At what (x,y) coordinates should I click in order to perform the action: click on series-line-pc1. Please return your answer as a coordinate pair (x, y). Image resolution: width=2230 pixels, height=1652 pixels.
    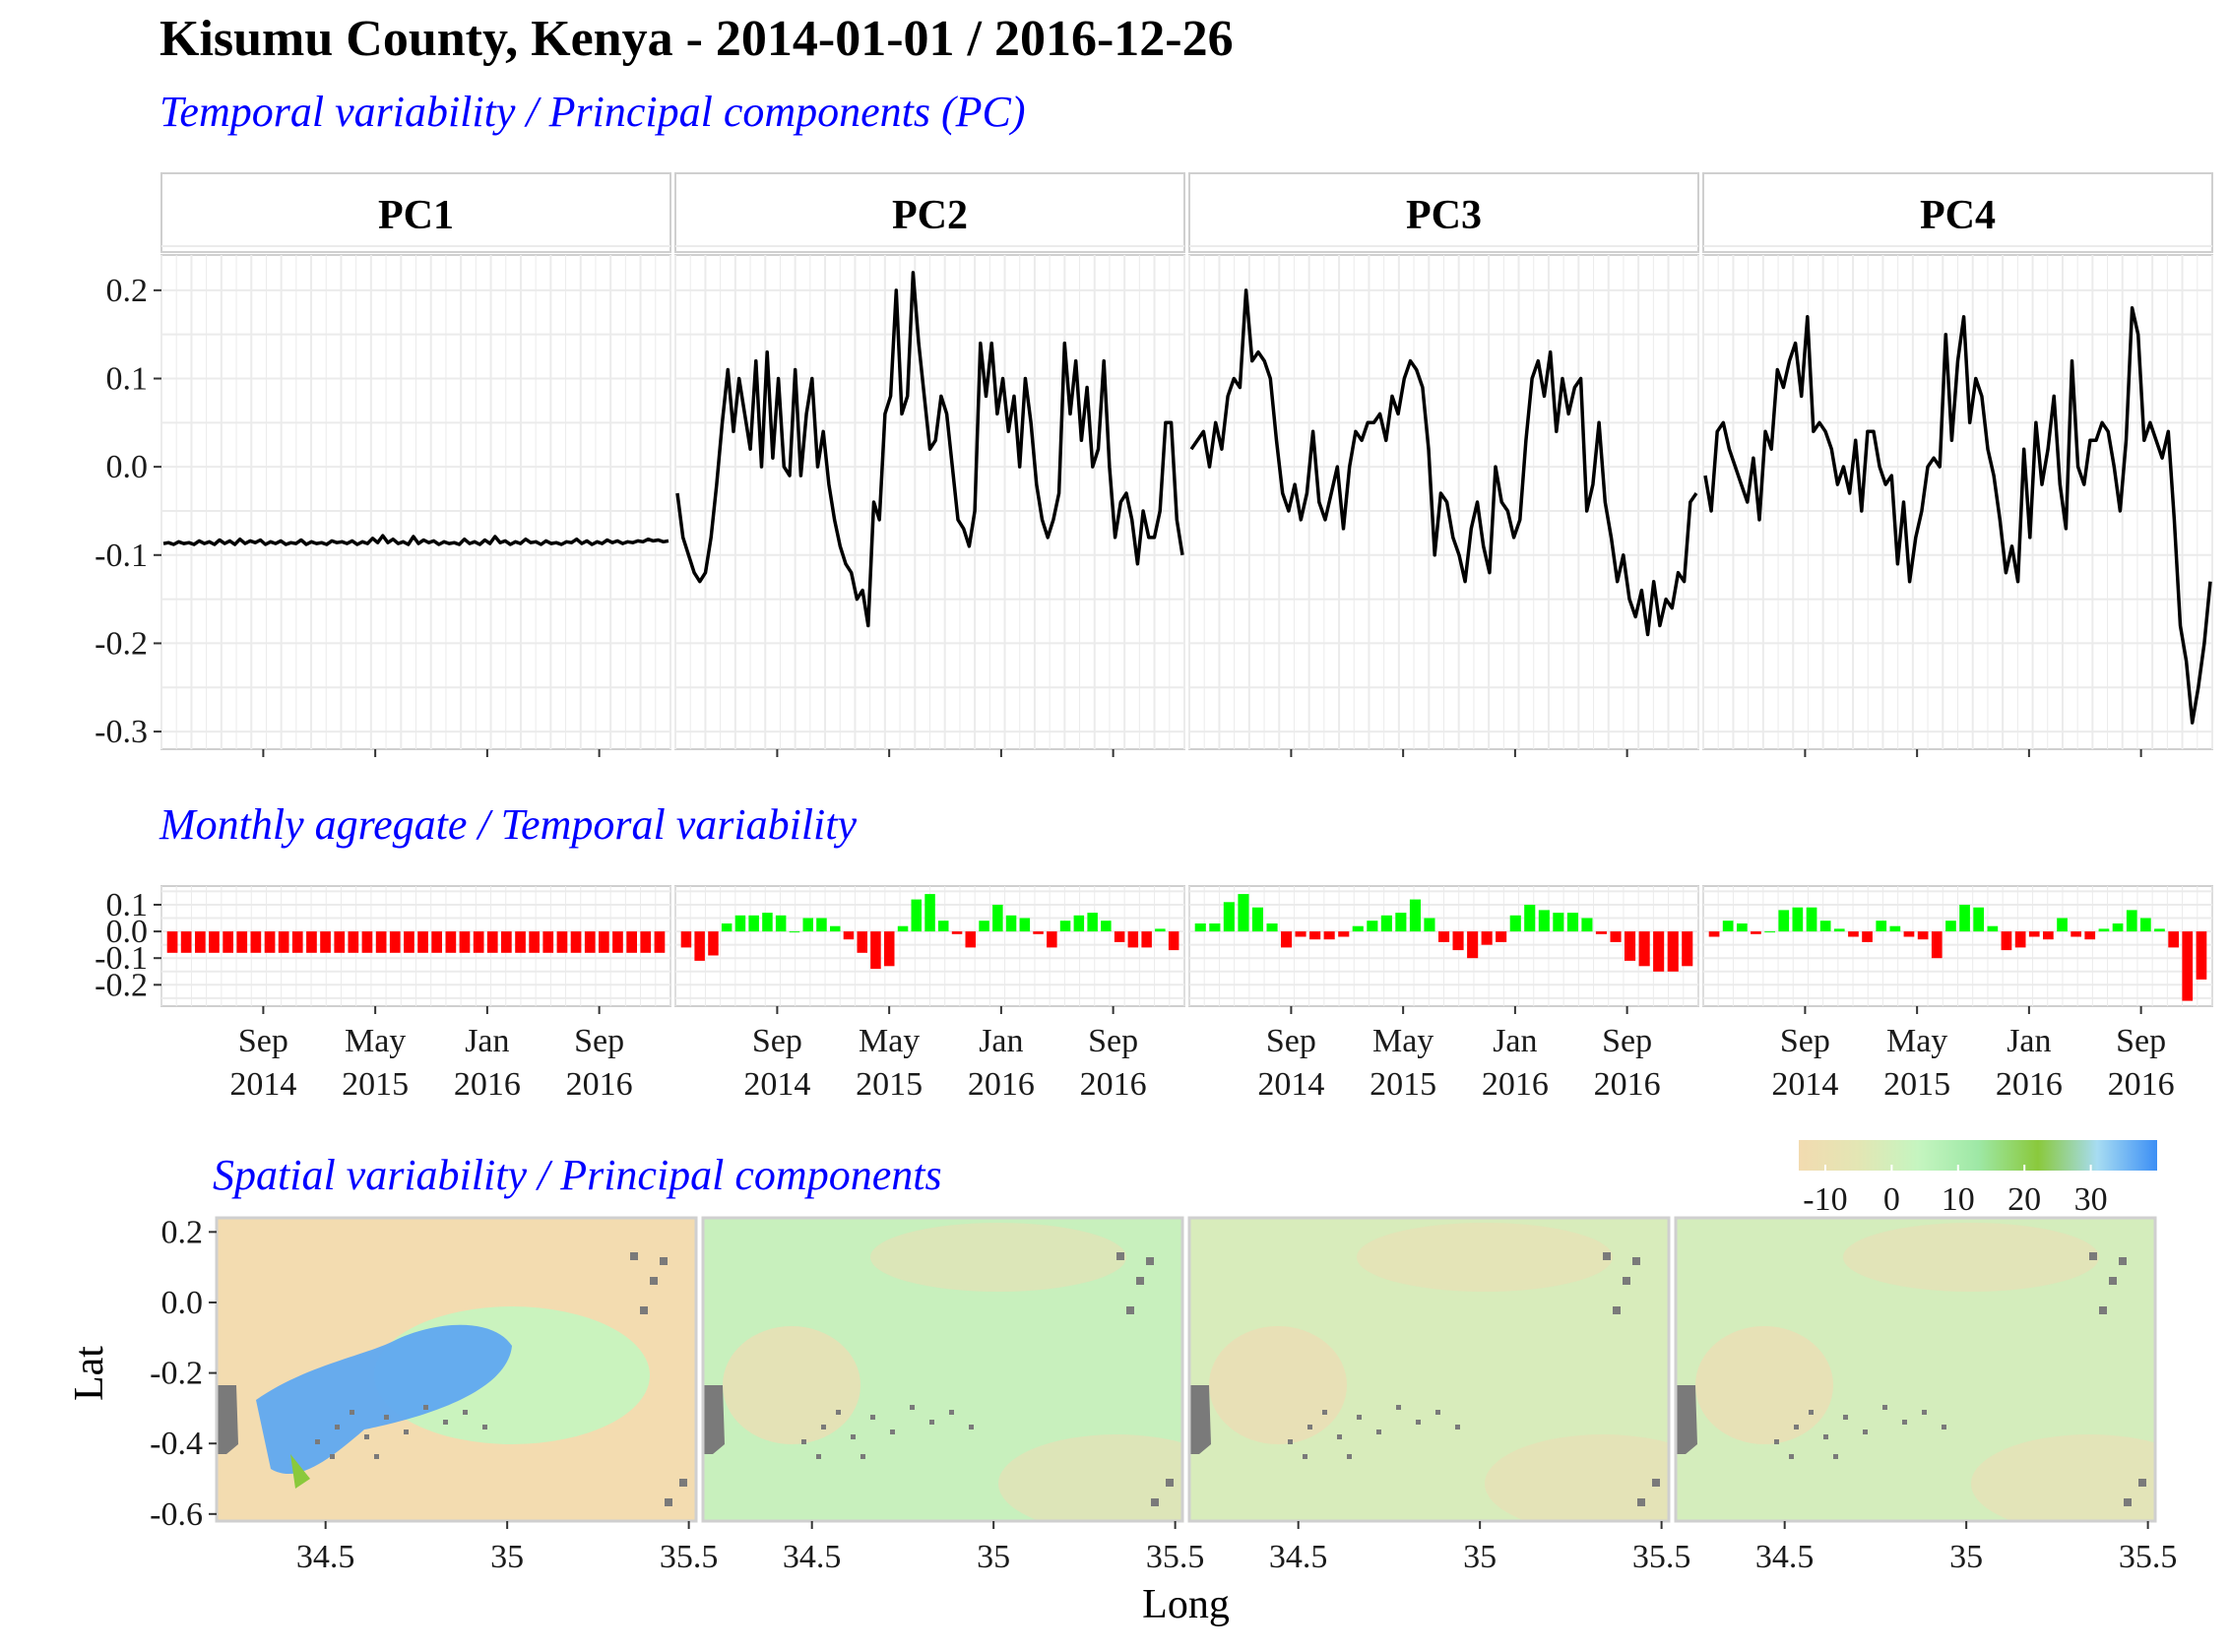
    Looking at the image, I should click on (415, 540).